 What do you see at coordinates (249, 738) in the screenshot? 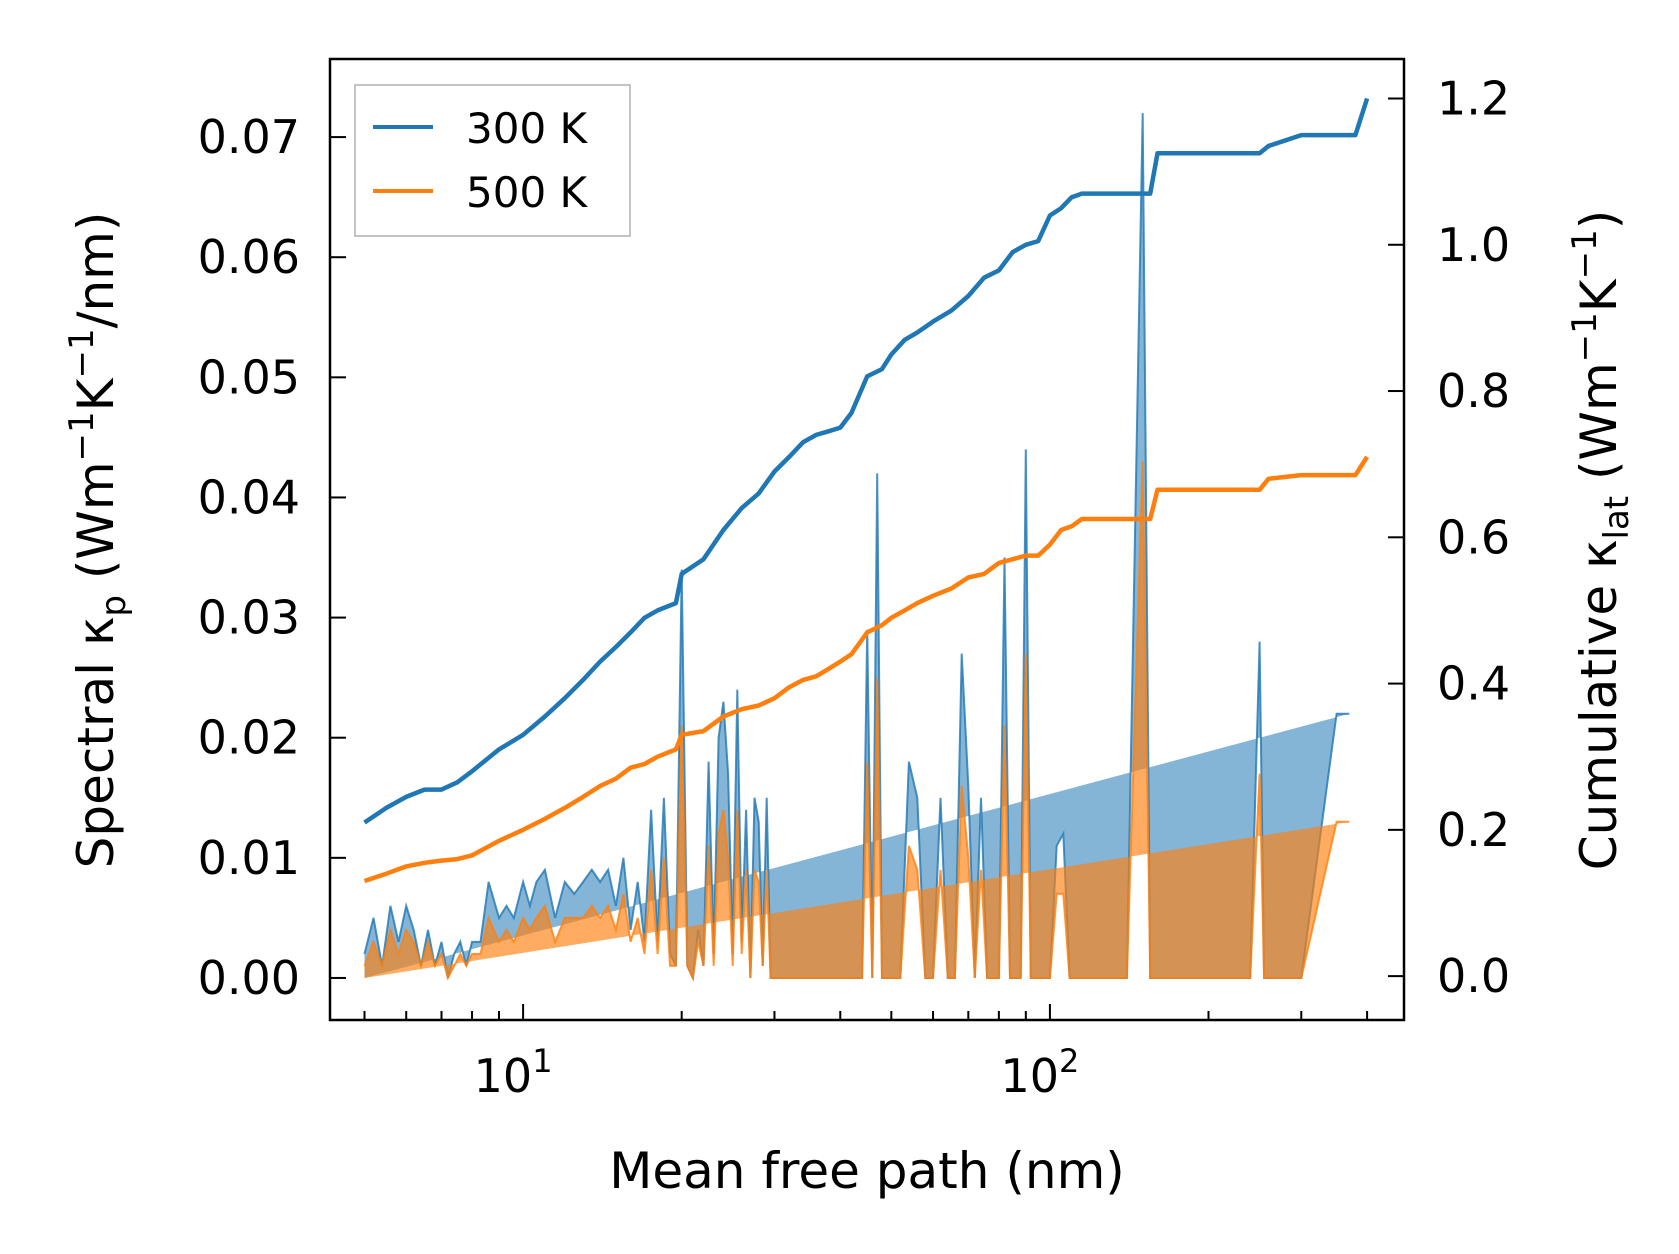
I see `y-left-tick-label: 0.02` at bounding box center [249, 738].